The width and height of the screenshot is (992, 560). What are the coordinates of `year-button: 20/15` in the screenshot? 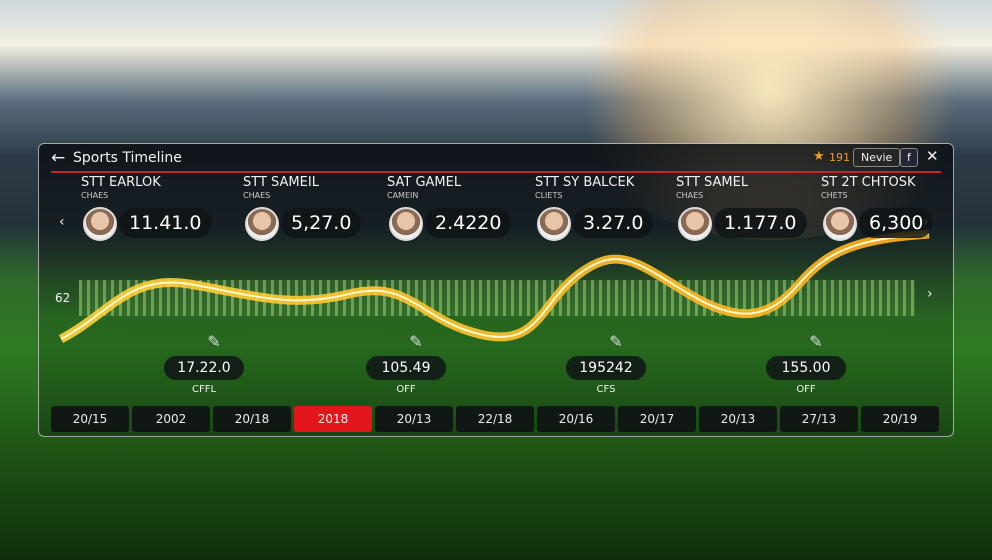 It's located at (90, 419).